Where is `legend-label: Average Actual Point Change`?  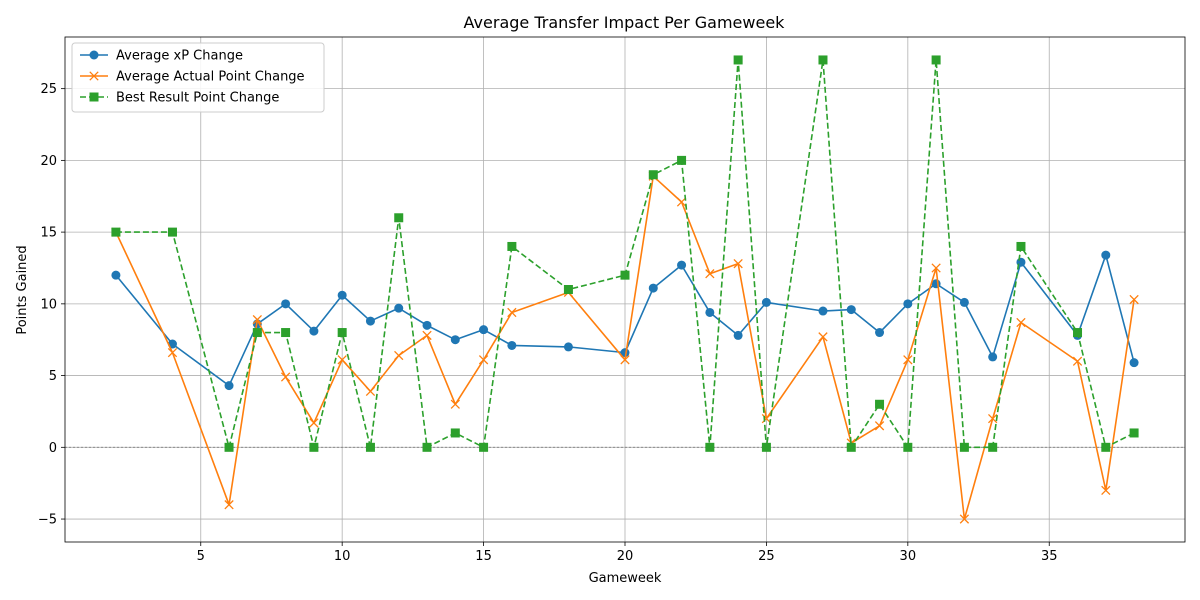
legend-label: Average Actual Point Change is located at coordinates (210, 77).